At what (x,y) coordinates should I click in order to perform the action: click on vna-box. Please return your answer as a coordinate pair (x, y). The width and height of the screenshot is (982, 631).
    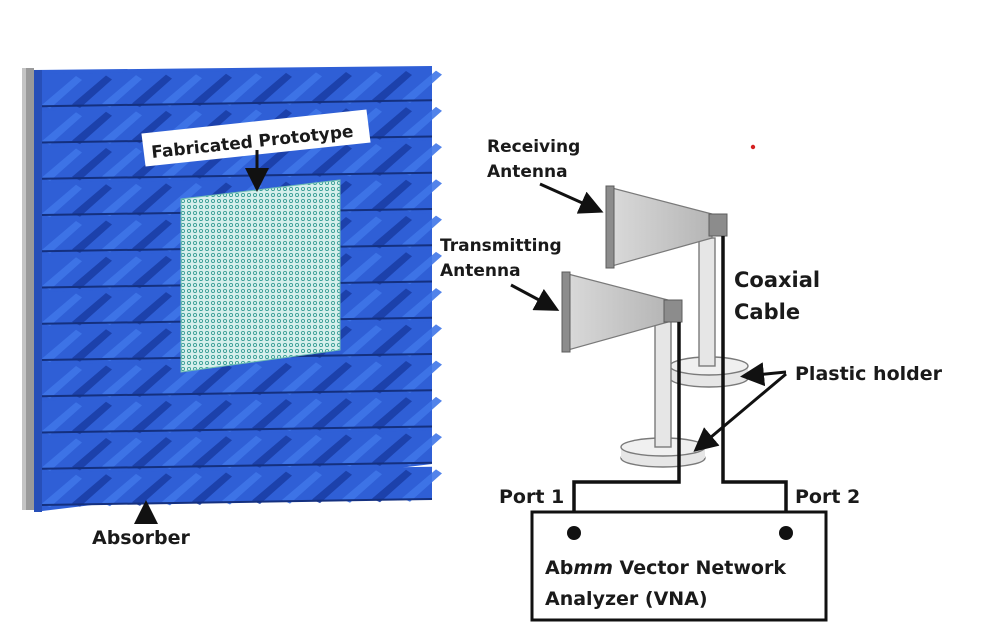
    Looking at the image, I should click on (679, 566).